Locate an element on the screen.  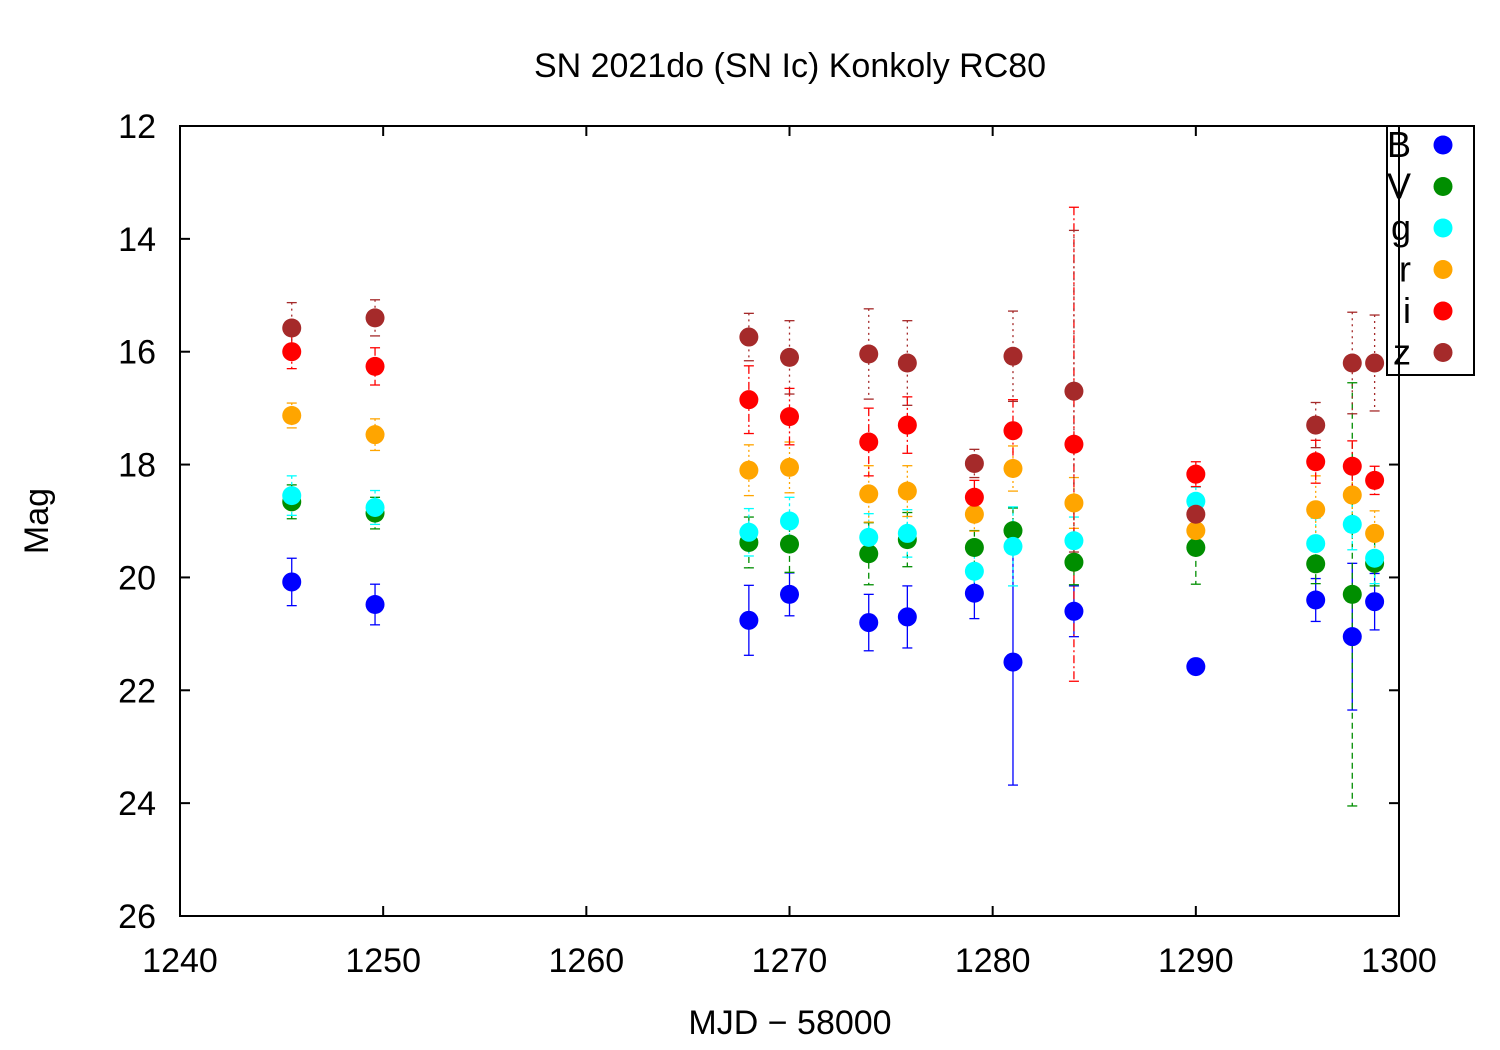
series-B-points is located at coordinates (833, 624).